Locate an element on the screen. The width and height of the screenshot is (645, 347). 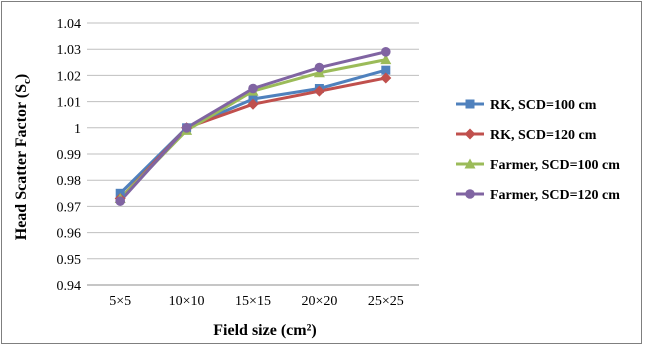
y-tick-label: 1 is located at coordinates (77, 129).